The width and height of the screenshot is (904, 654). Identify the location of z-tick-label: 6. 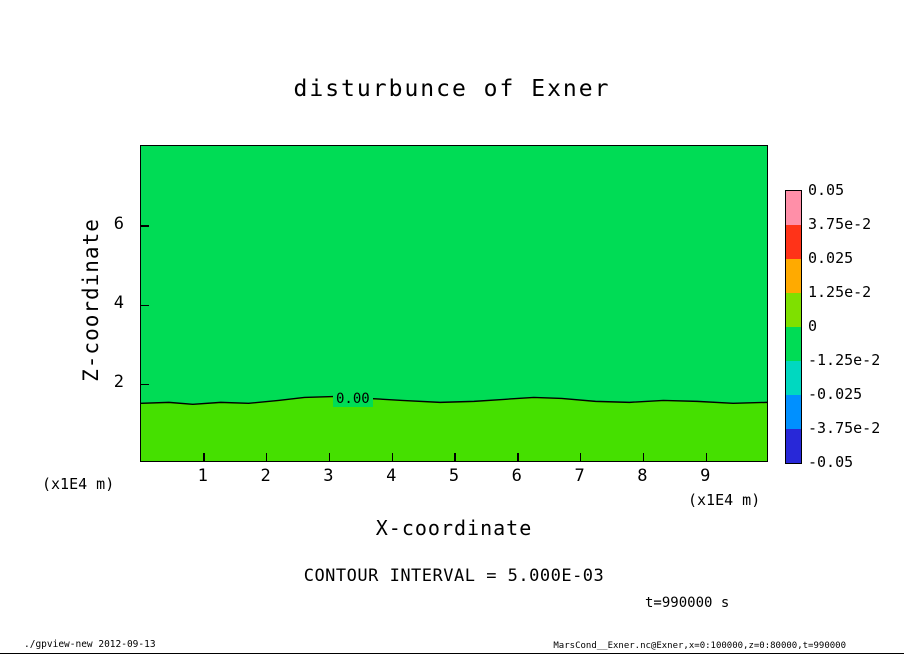
(118, 224).